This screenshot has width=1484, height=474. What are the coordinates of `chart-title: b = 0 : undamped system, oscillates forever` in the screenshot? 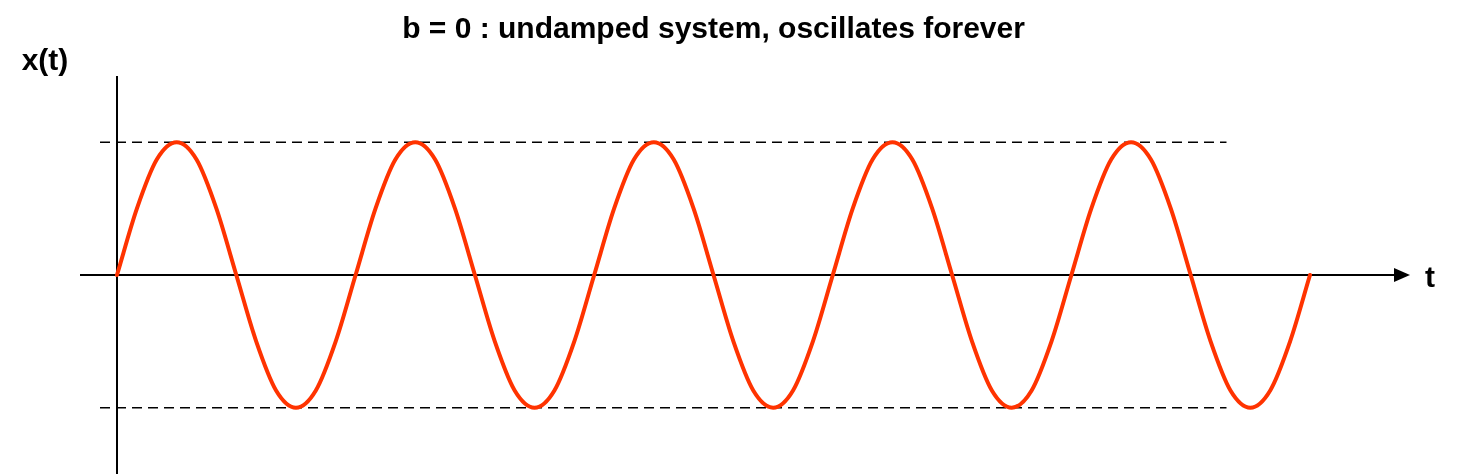 It's located at (714, 28).